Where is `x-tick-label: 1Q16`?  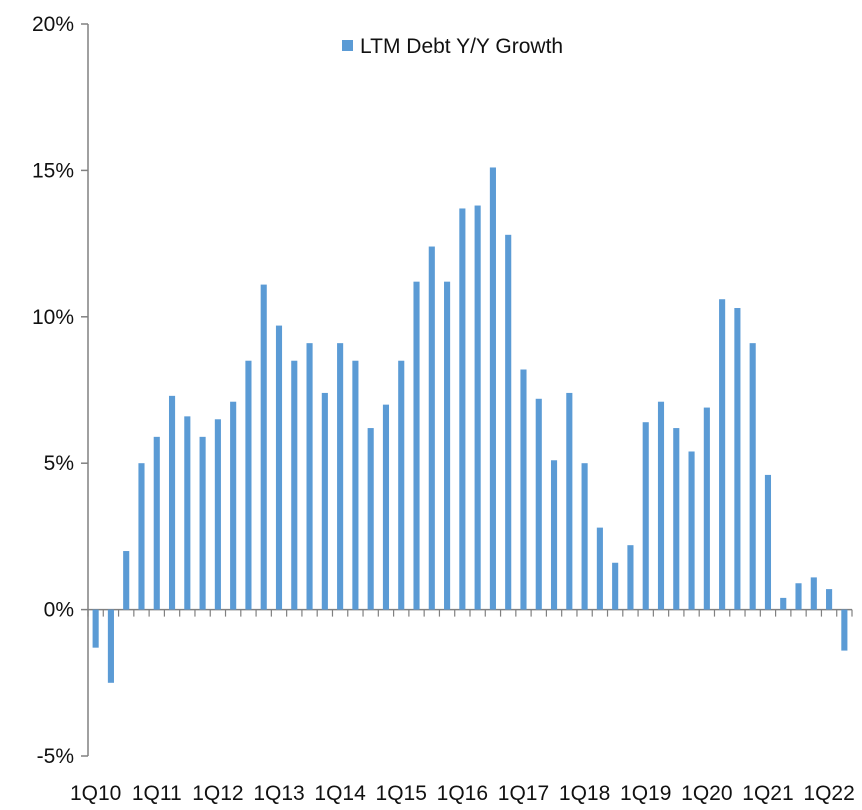 x-tick-label: 1Q16 is located at coordinates (462, 793).